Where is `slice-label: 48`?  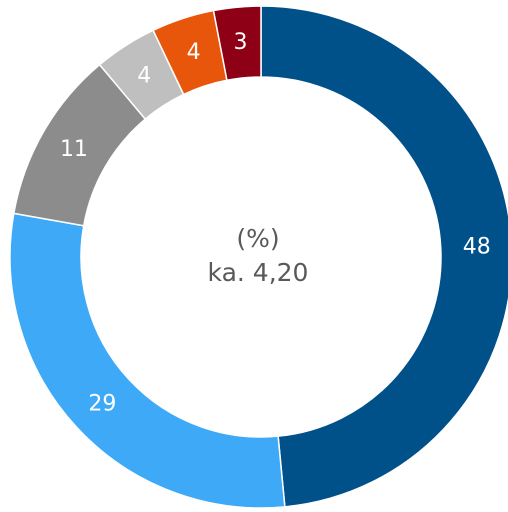 slice-label: 48 is located at coordinates (477, 247).